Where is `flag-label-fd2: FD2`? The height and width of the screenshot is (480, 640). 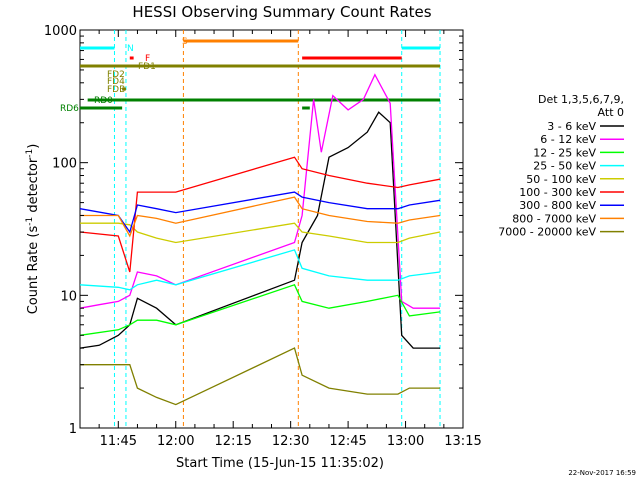
flag-label-fd2: FD2 is located at coordinates (116, 75).